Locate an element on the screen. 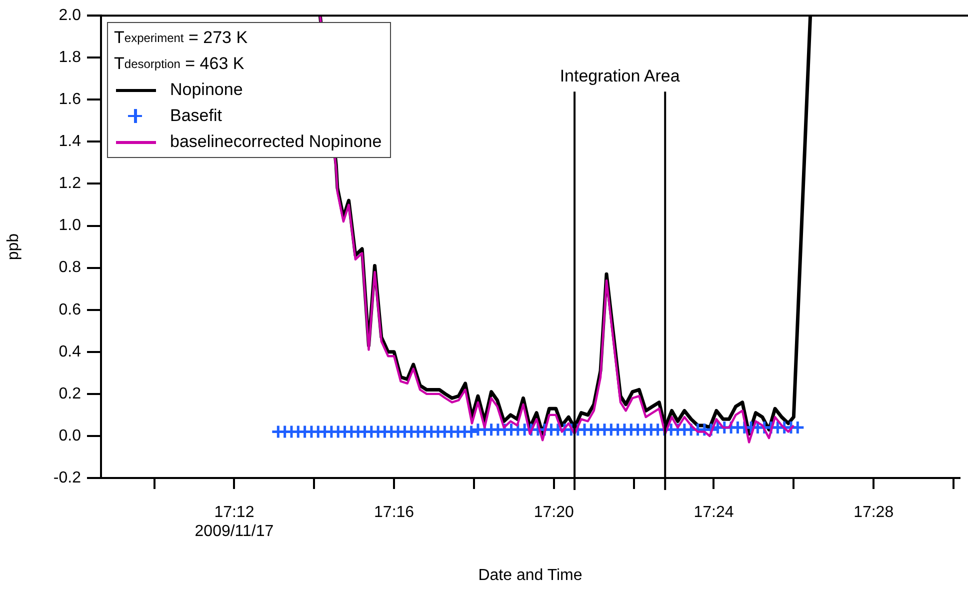 The width and height of the screenshot is (968, 589). y-tick-label: 1.2 is located at coordinates (70, 183).